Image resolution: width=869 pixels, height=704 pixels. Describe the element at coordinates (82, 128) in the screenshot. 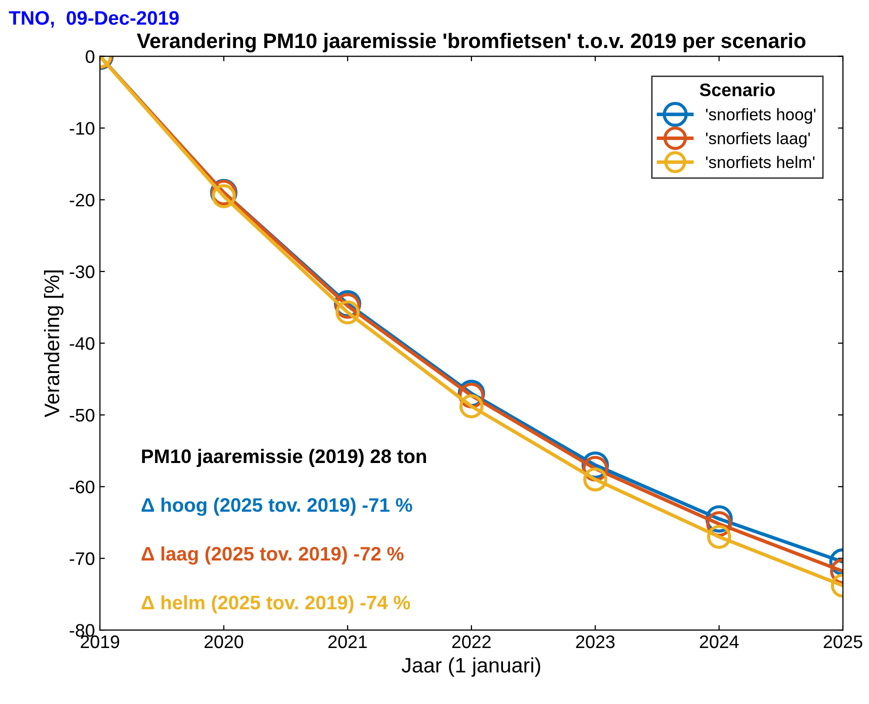

I see `y-tick-label: -10` at that location.